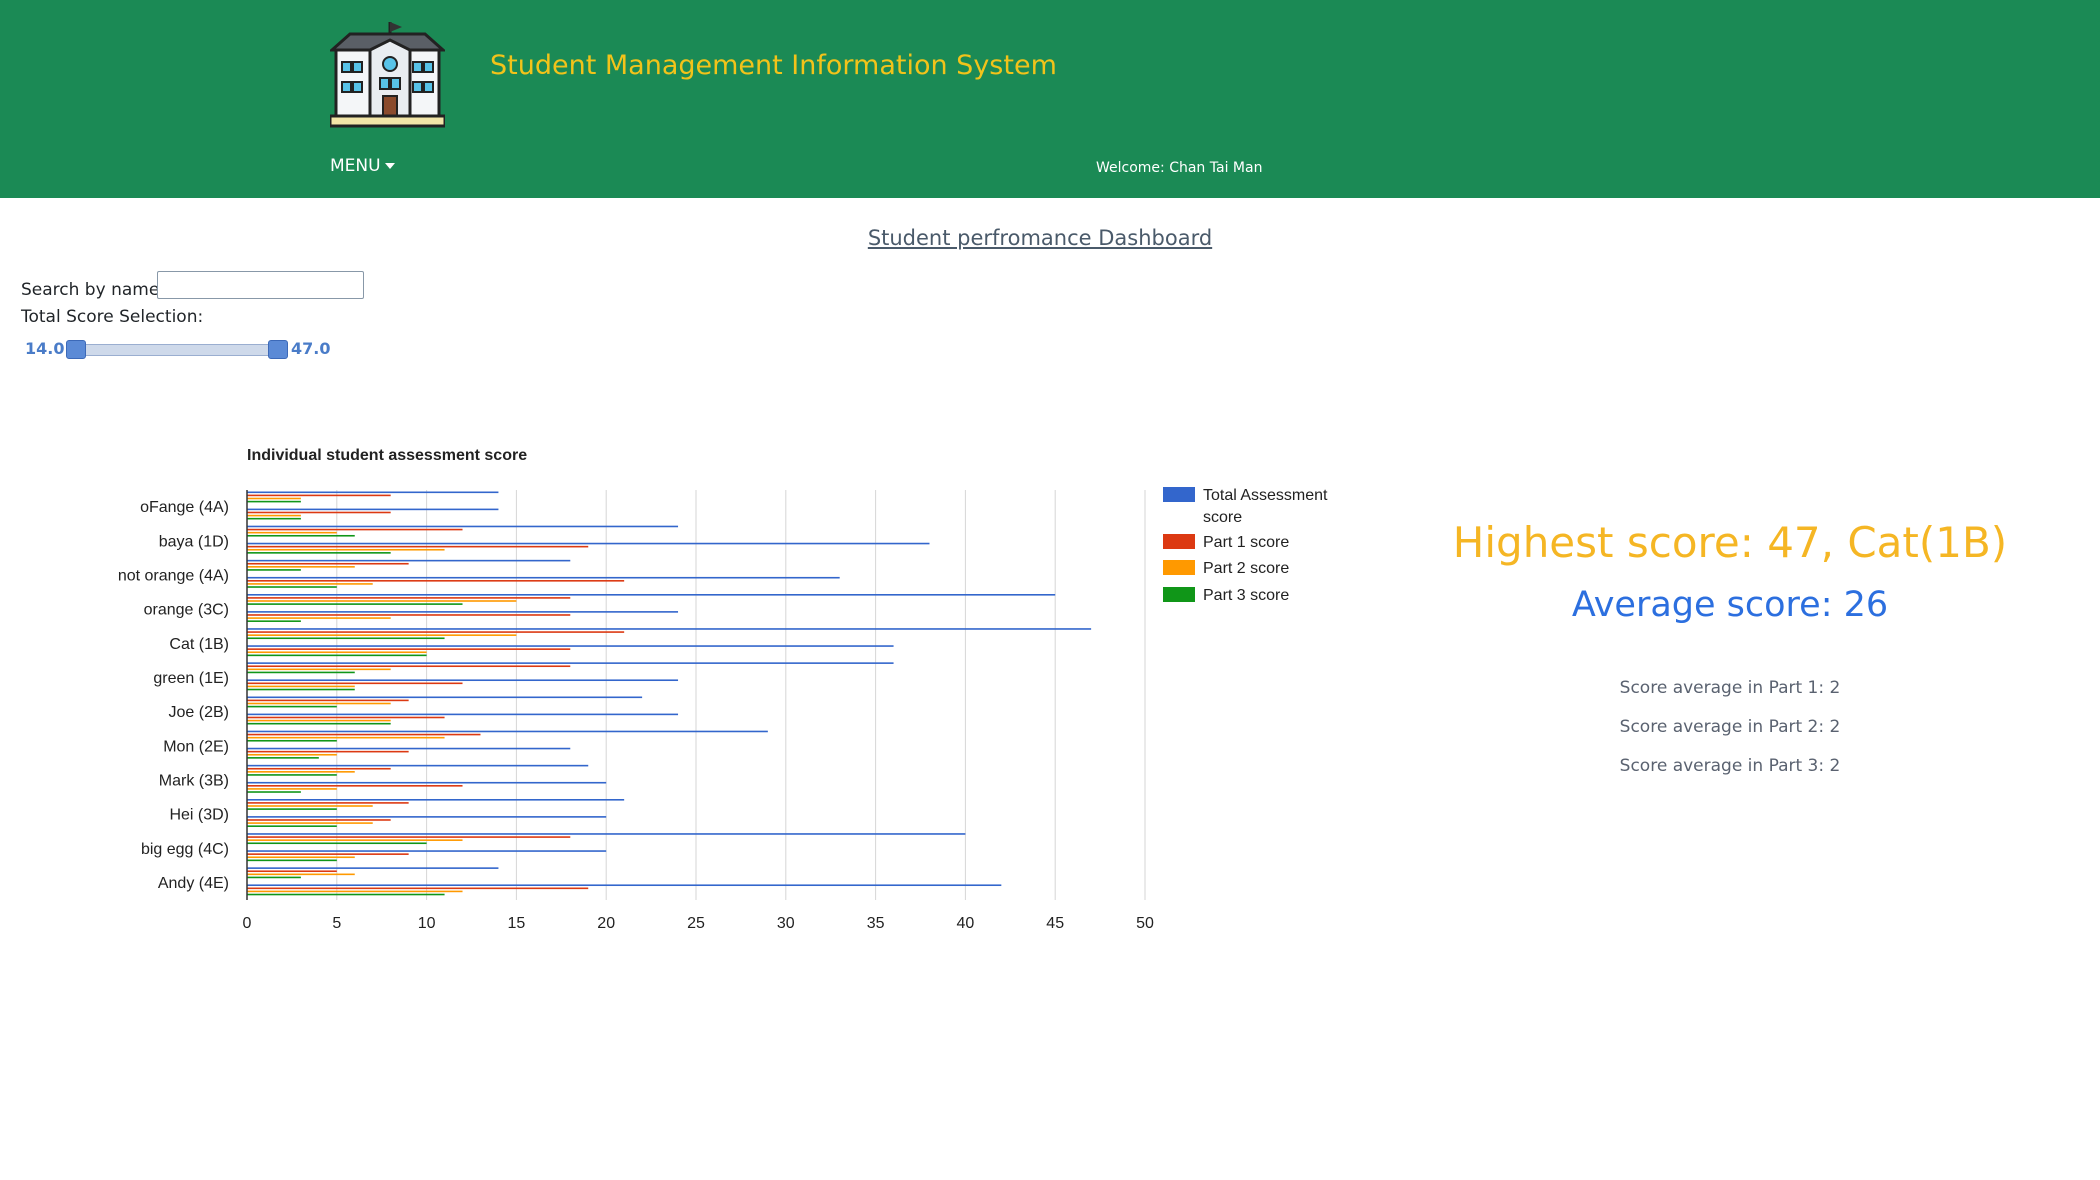 The width and height of the screenshot is (2100, 1180). I want to click on menu-dropdown: MENU, so click(362, 166).